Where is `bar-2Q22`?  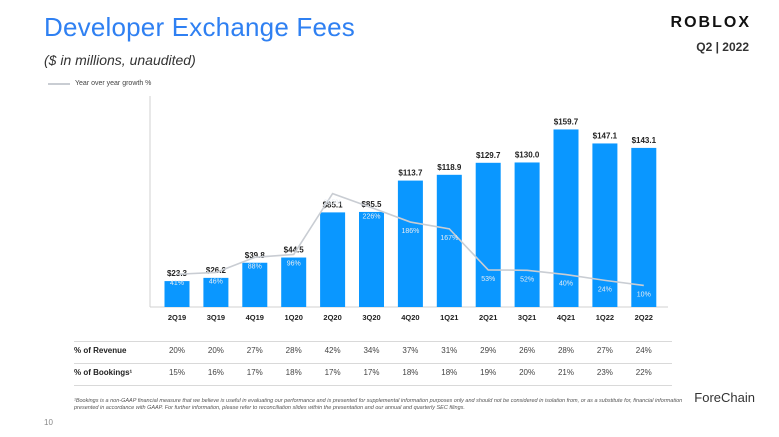 bar-2Q22 is located at coordinates (644, 227).